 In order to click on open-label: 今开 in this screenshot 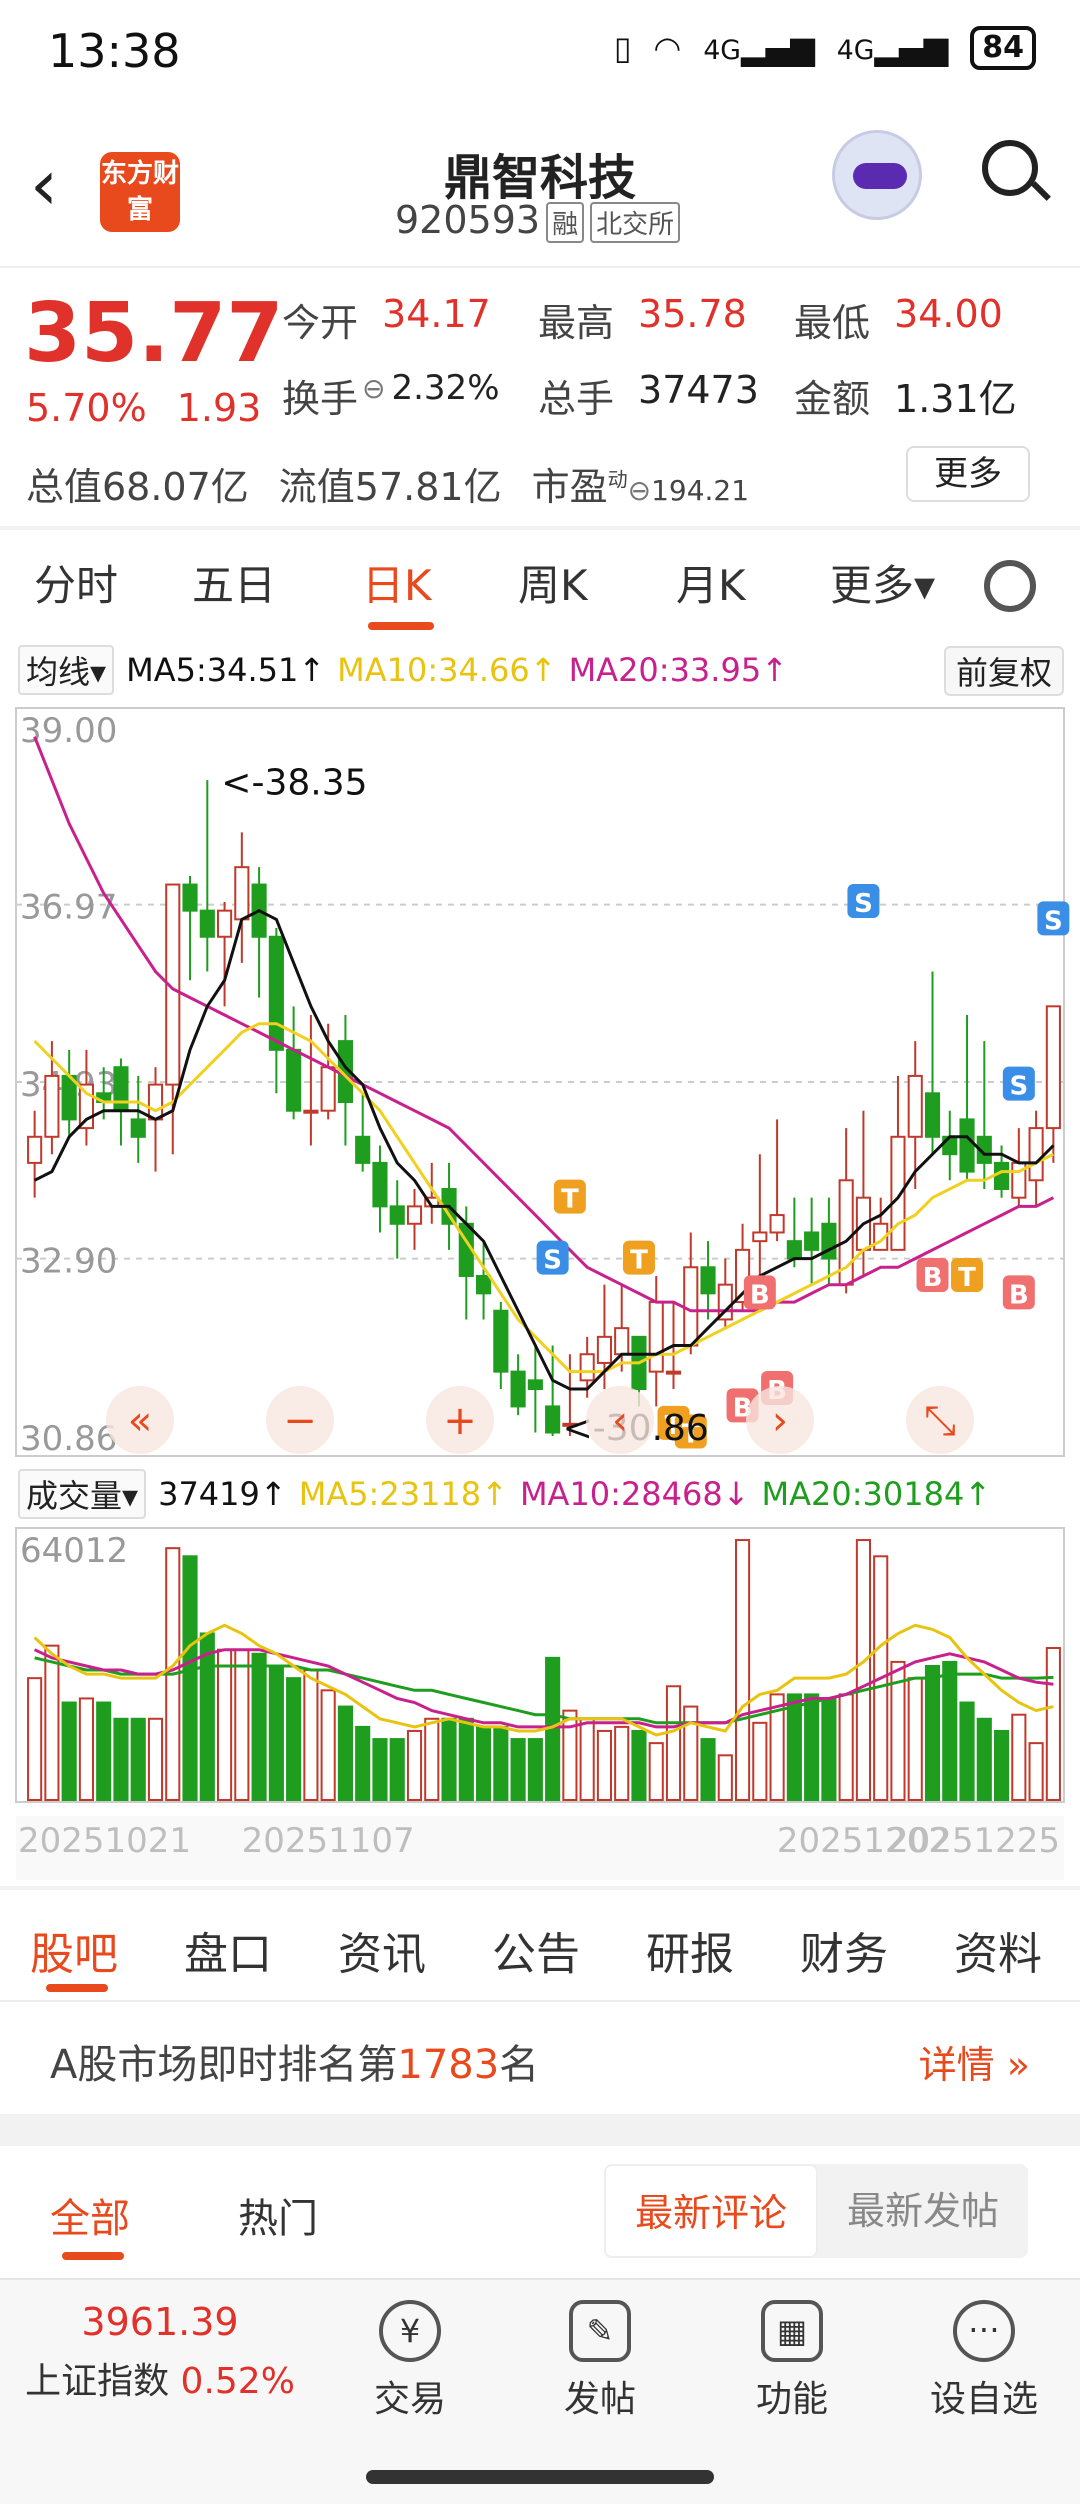, I will do `click(320, 323)`.